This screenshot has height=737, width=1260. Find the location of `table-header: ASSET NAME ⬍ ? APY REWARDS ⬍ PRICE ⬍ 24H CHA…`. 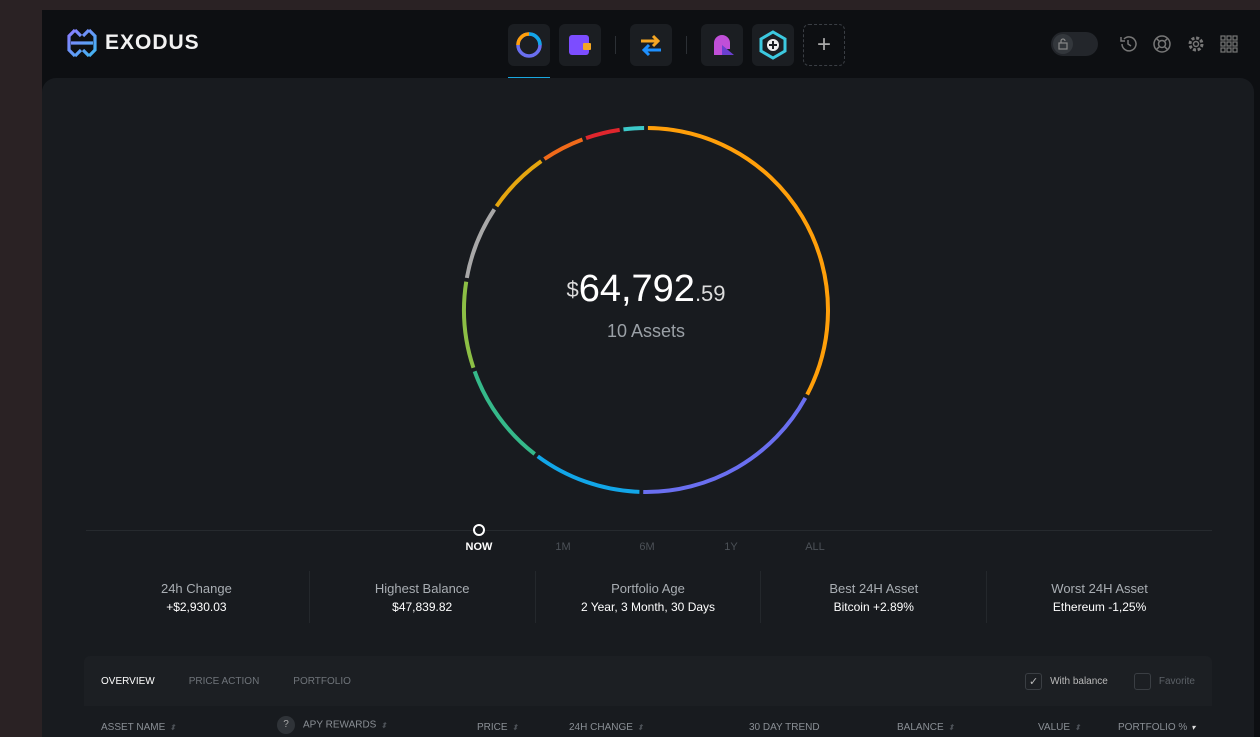

table-header: ASSET NAME ⬍ ? APY REWARDS ⬍ PRICE ⬍ 24H CHA… is located at coordinates (648, 721).